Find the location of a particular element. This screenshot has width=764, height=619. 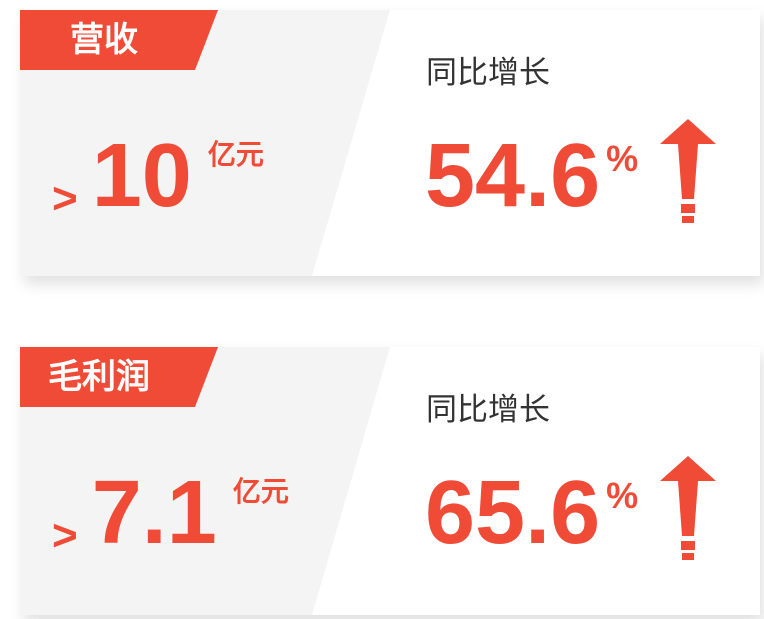

growth-value: 54.6 is located at coordinates (513, 176).